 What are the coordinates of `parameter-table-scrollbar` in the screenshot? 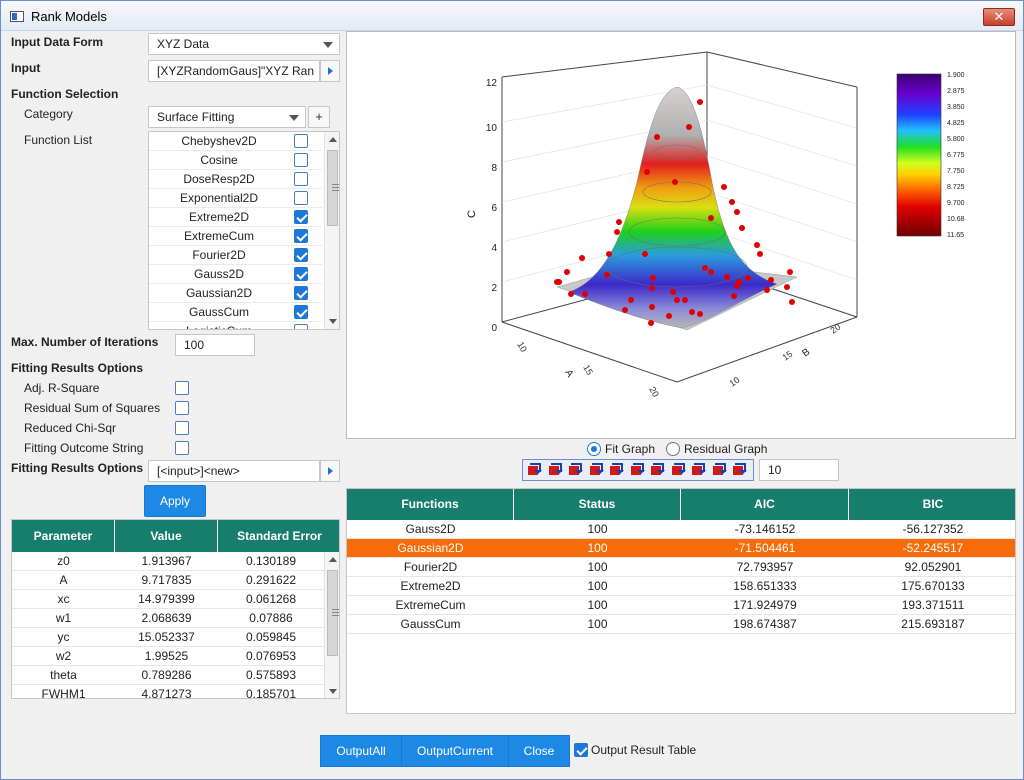 It's located at (331, 625).